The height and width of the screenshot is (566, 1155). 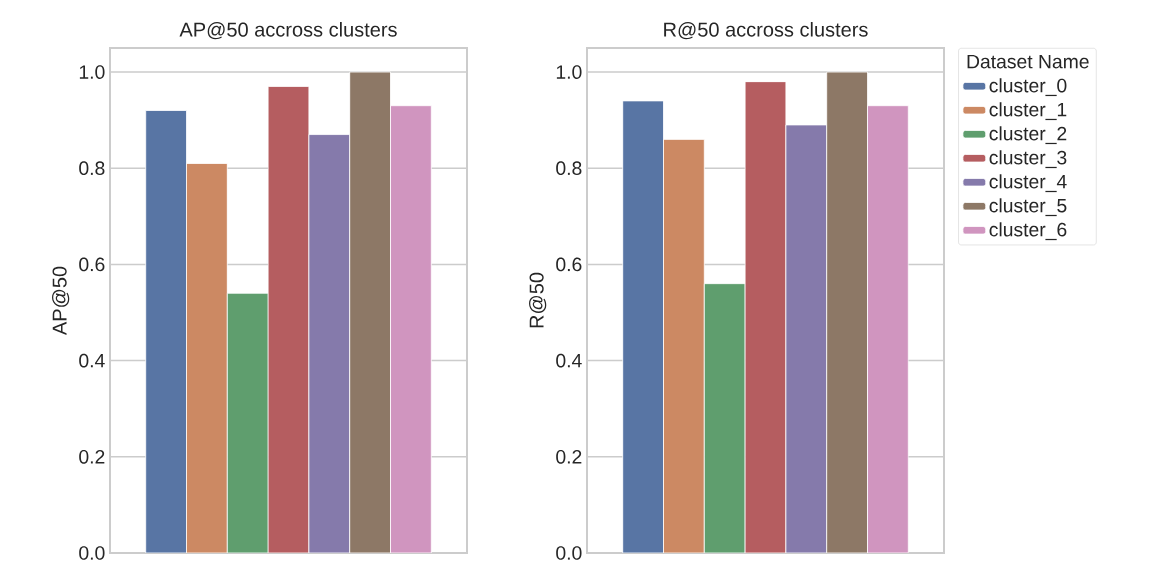 What do you see at coordinates (1028, 135) in the screenshot?
I see `legend-label: cluster_2` at bounding box center [1028, 135].